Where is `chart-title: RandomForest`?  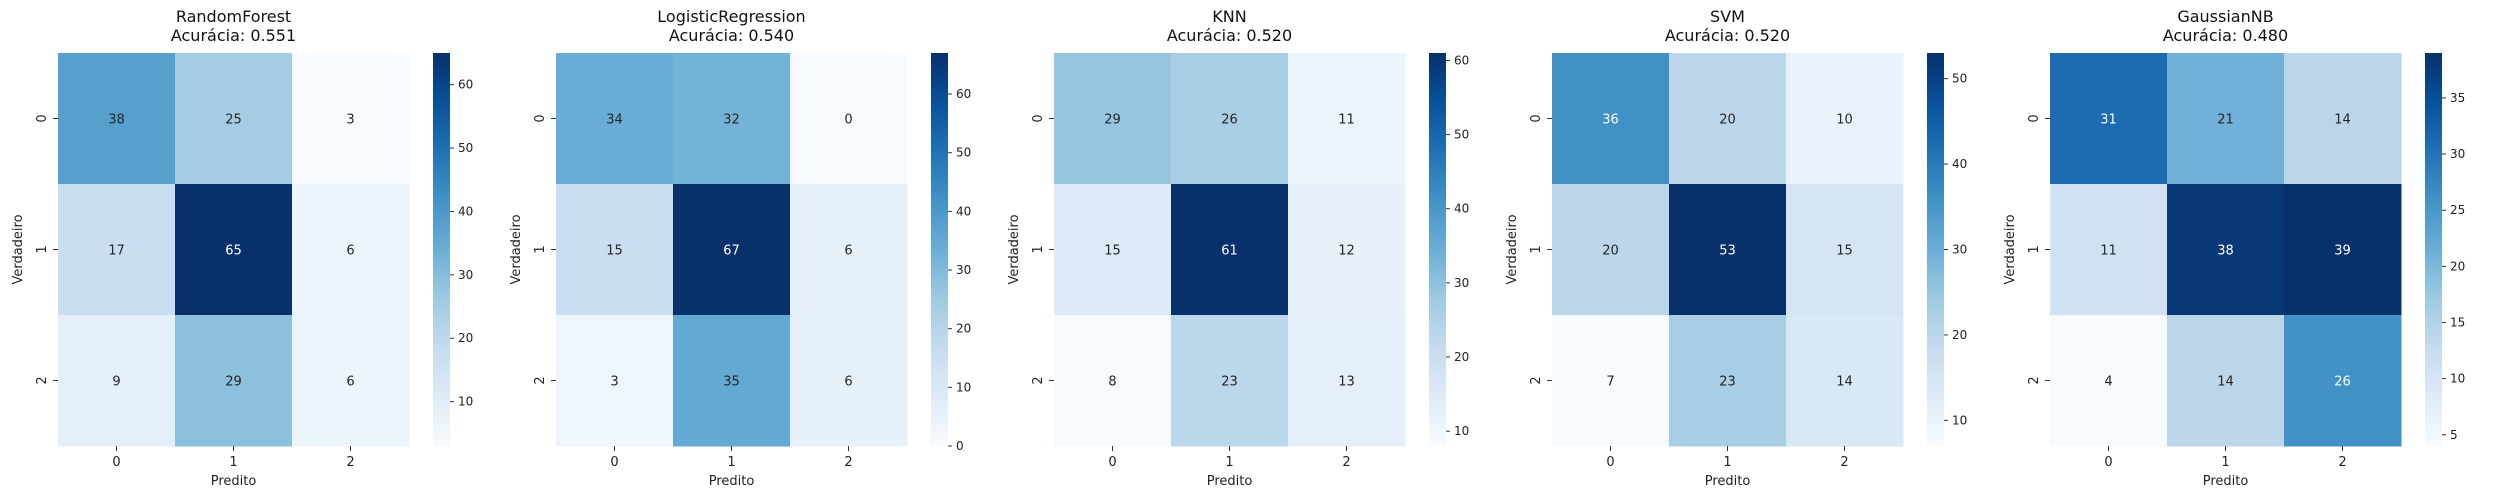 chart-title: RandomForest is located at coordinates (233, 16).